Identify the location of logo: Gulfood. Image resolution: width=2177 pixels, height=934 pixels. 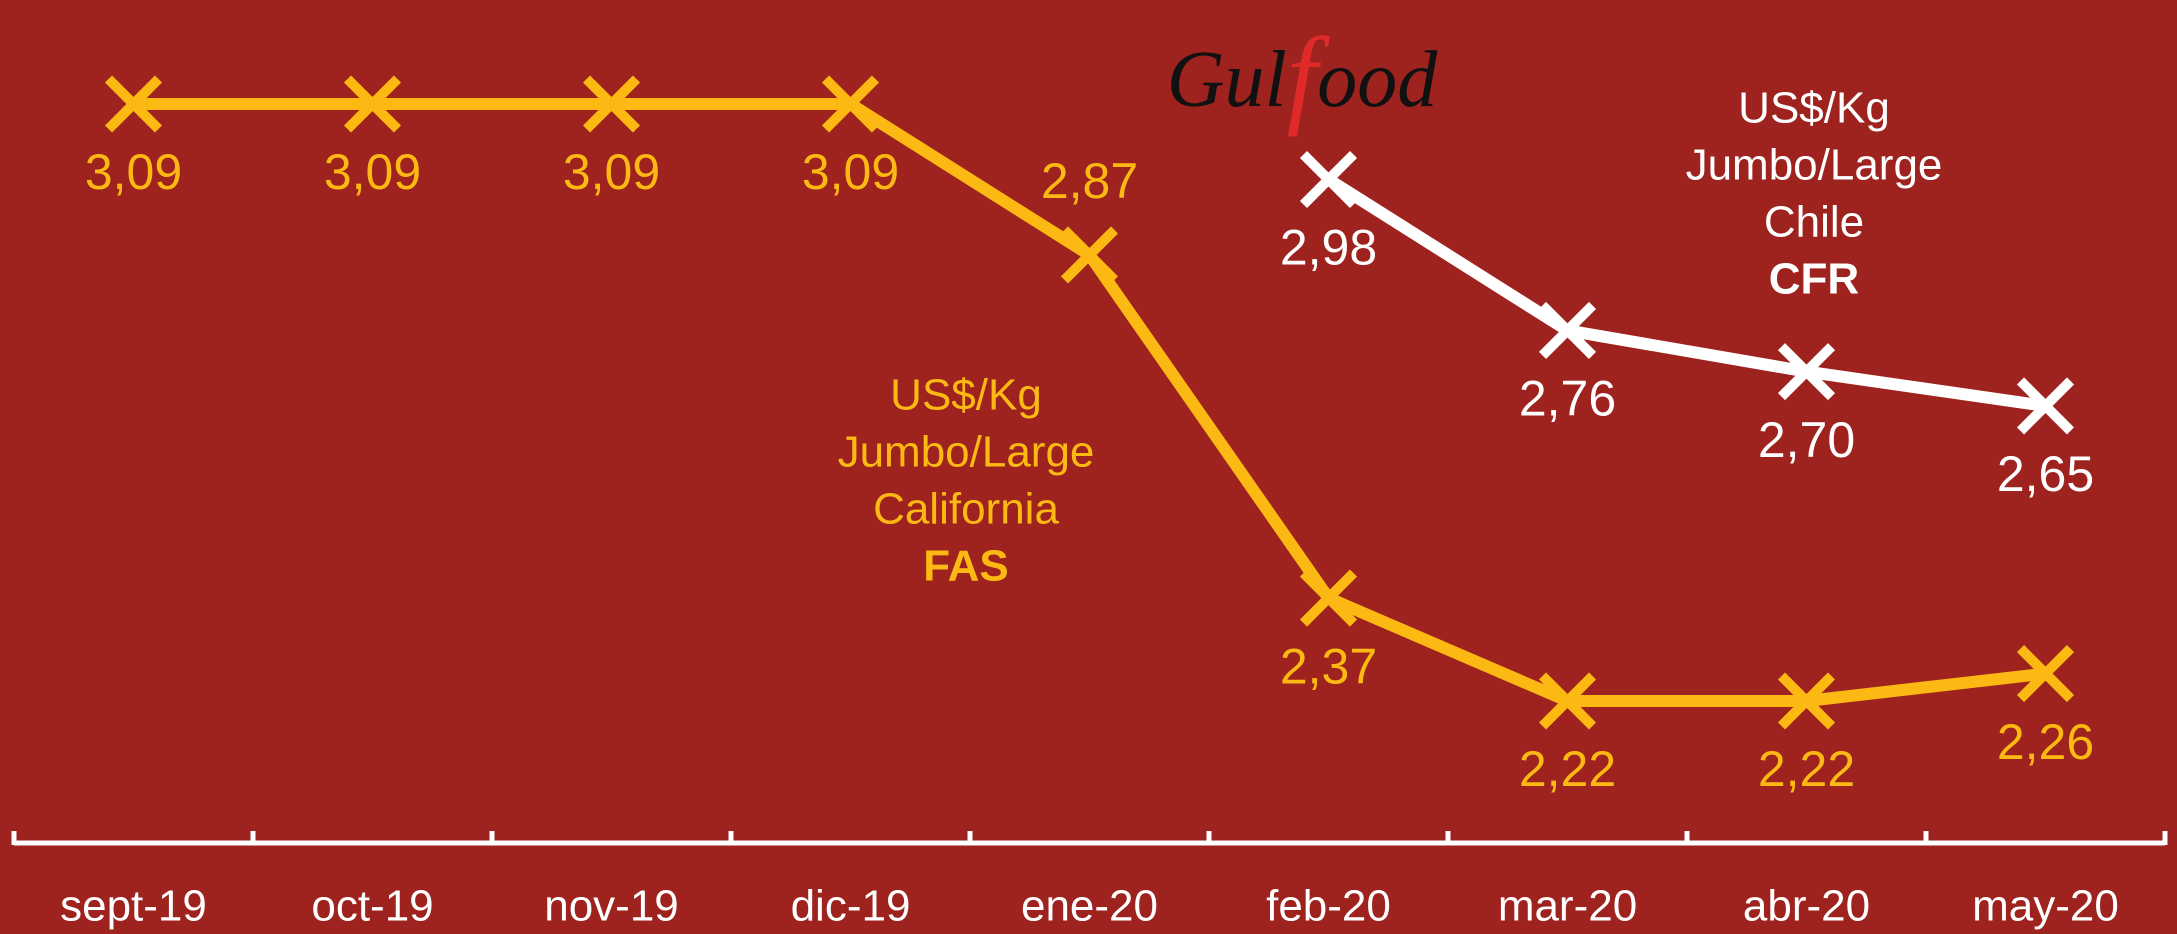
(1303, 76).